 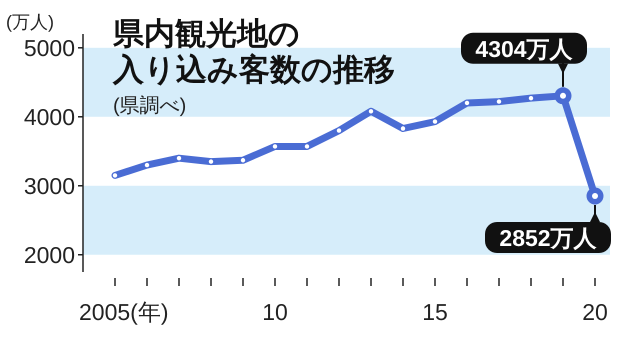 I want to click on x-tick-label: 2005(年), so click(x=123, y=312).